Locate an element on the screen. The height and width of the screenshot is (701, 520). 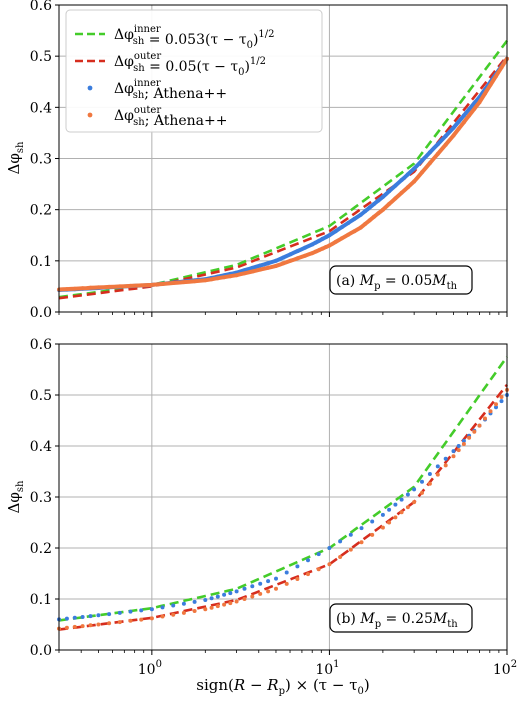
x-tick-label: 10⁰ is located at coordinates (150, 668).